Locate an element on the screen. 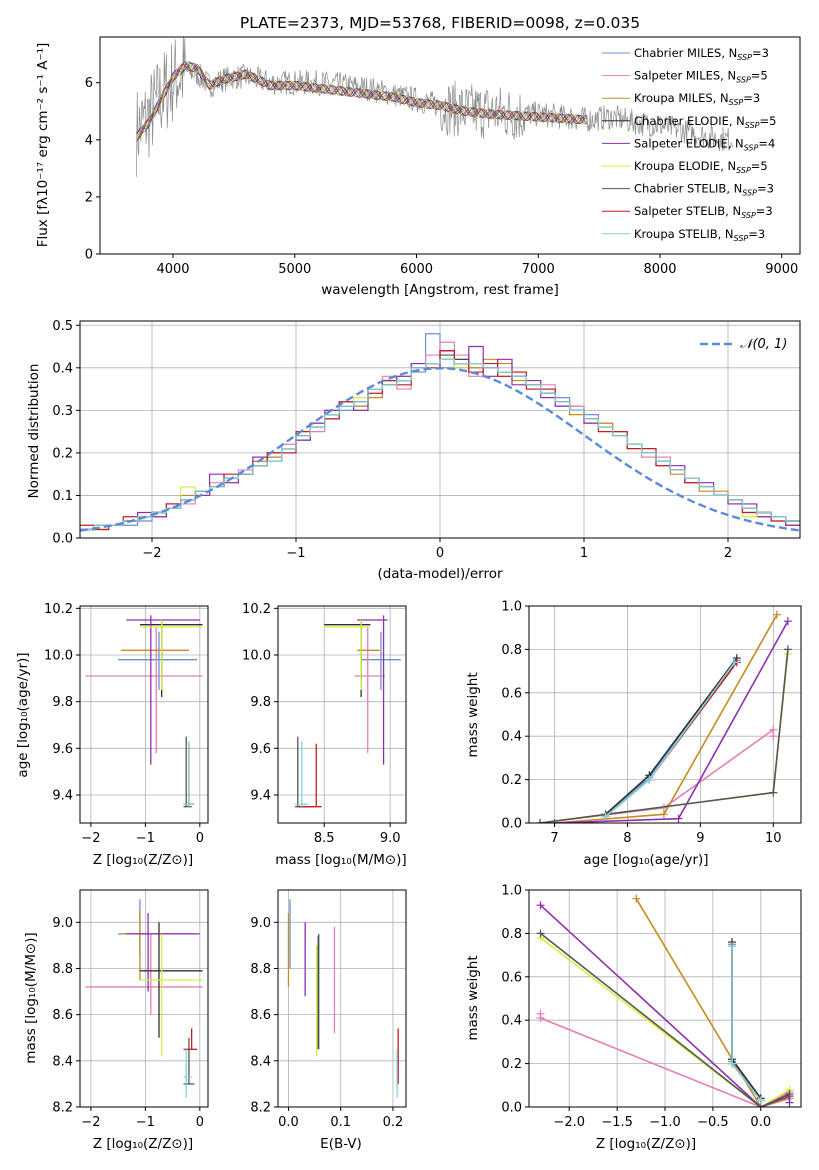 This screenshot has width=819, height=1170. age-vs-Z-marks is located at coordinates (144, 711).